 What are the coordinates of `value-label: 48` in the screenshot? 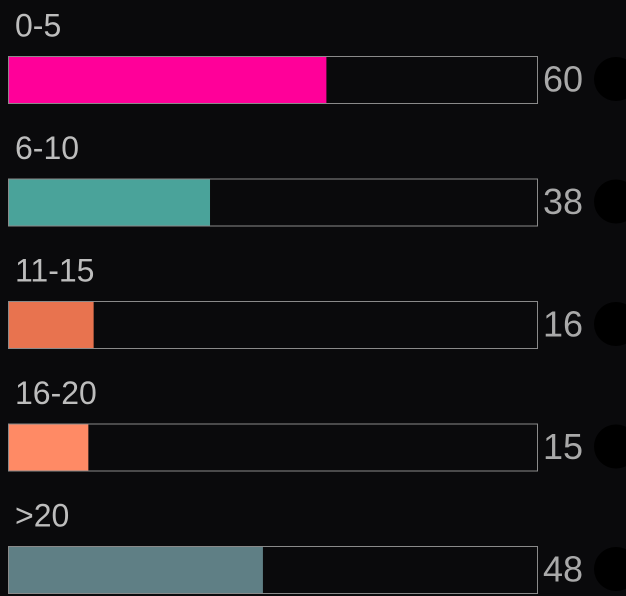 It's located at (563, 569).